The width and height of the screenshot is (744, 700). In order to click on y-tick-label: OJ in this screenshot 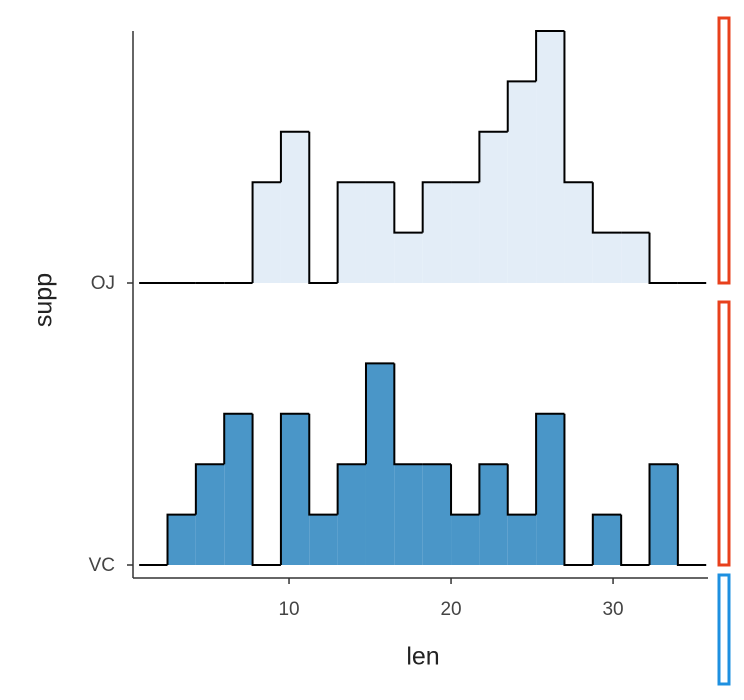, I will do `click(103, 283)`.